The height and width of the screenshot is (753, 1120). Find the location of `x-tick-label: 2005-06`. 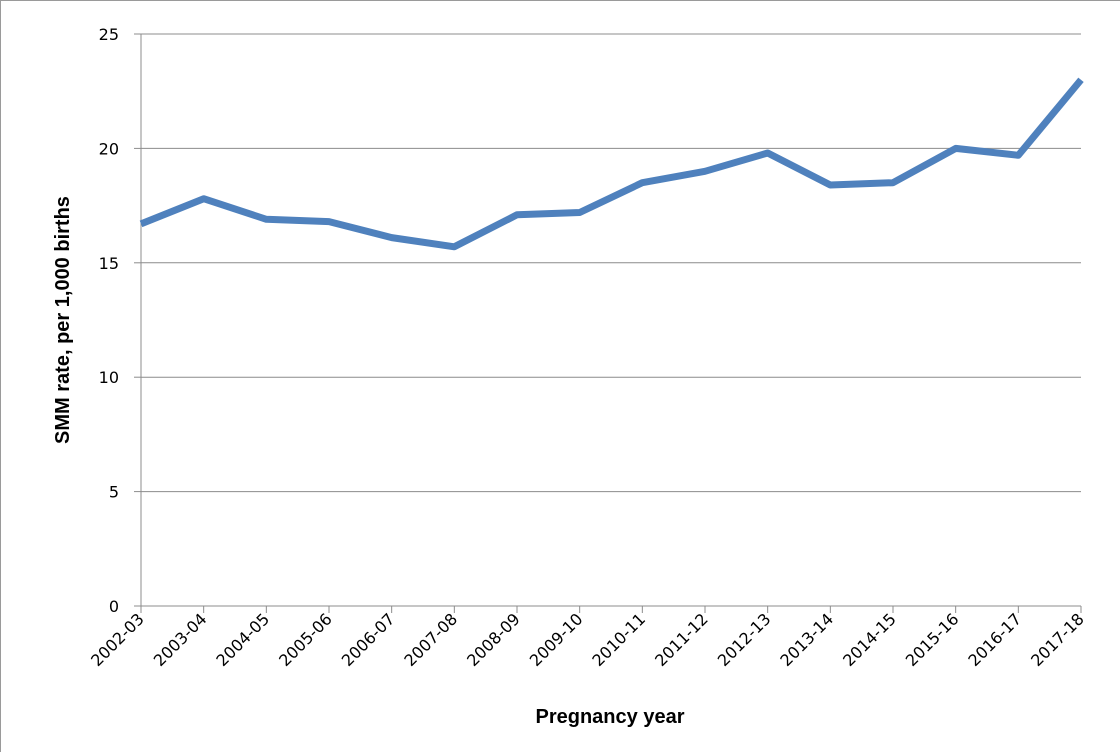

x-tick-label: 2005-06 is located at coordinates (305, 639).